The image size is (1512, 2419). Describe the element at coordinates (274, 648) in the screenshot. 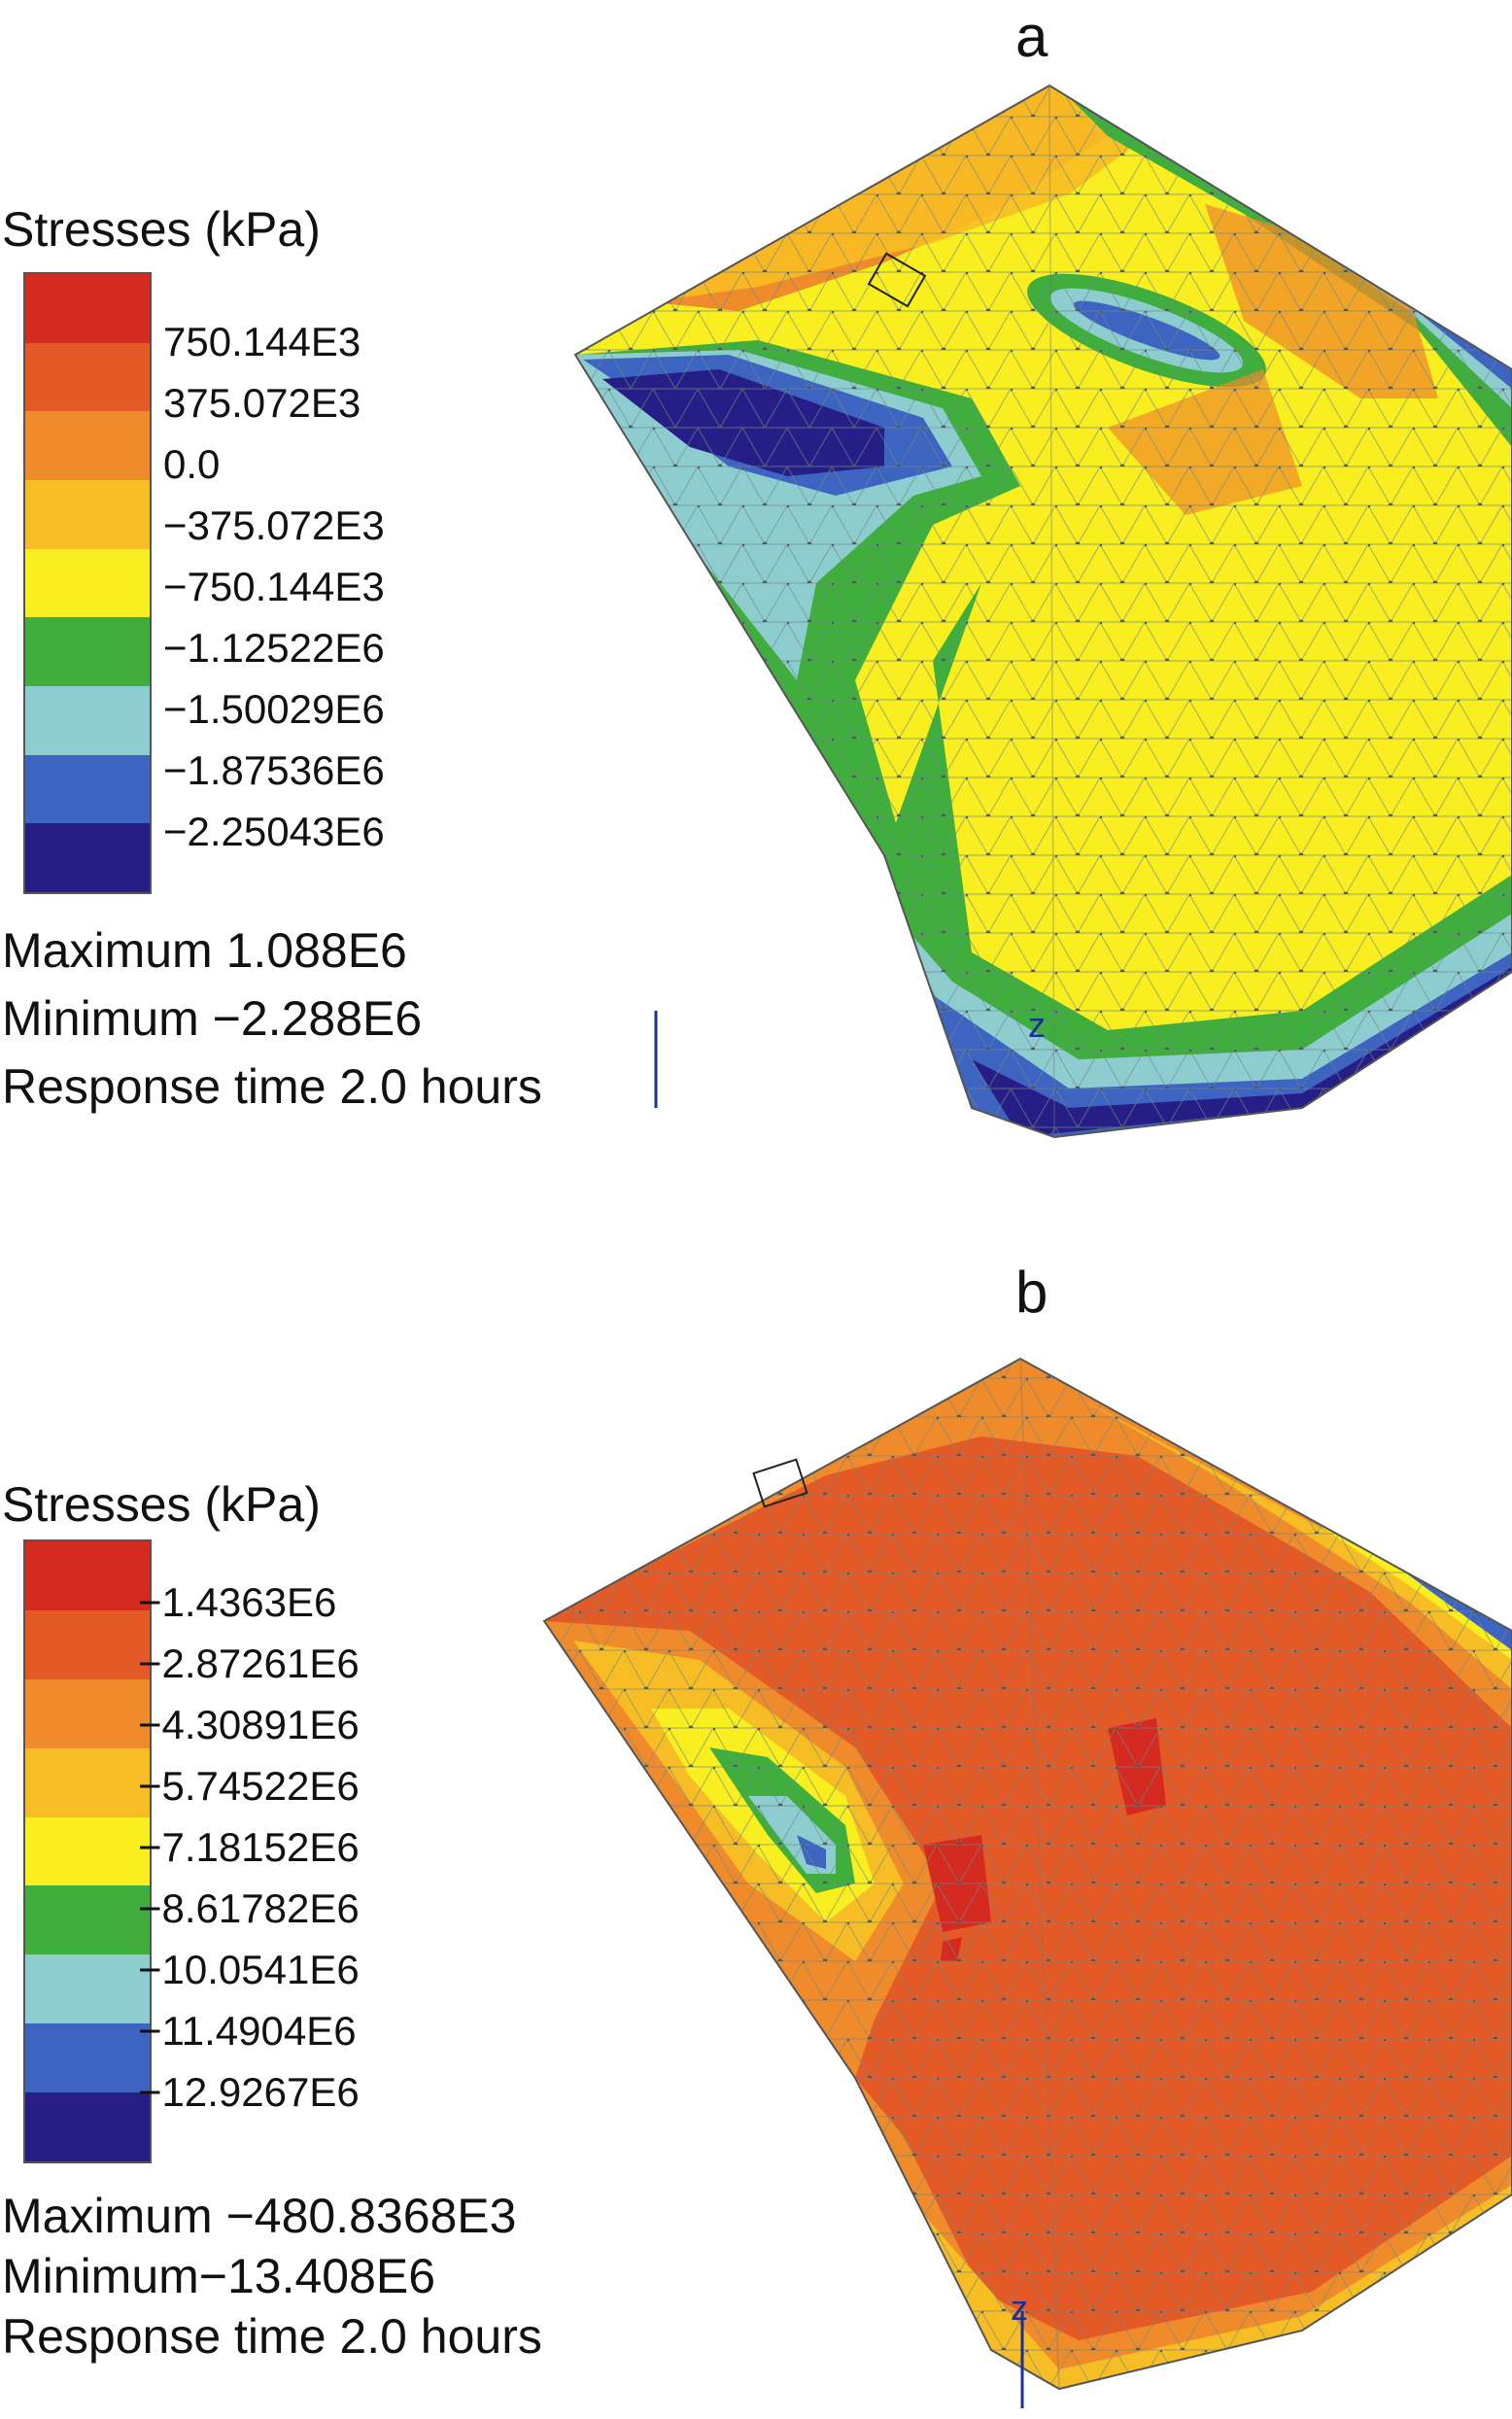

I see `legend-label: −1.12522E6` at that location.